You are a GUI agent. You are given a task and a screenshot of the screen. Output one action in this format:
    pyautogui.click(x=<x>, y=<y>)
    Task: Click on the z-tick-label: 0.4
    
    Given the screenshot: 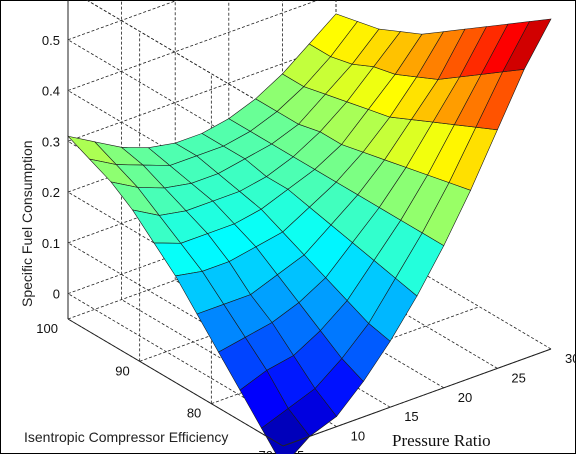 What is the action you would take?
    pyautogui.click(x=51, y=91)
    